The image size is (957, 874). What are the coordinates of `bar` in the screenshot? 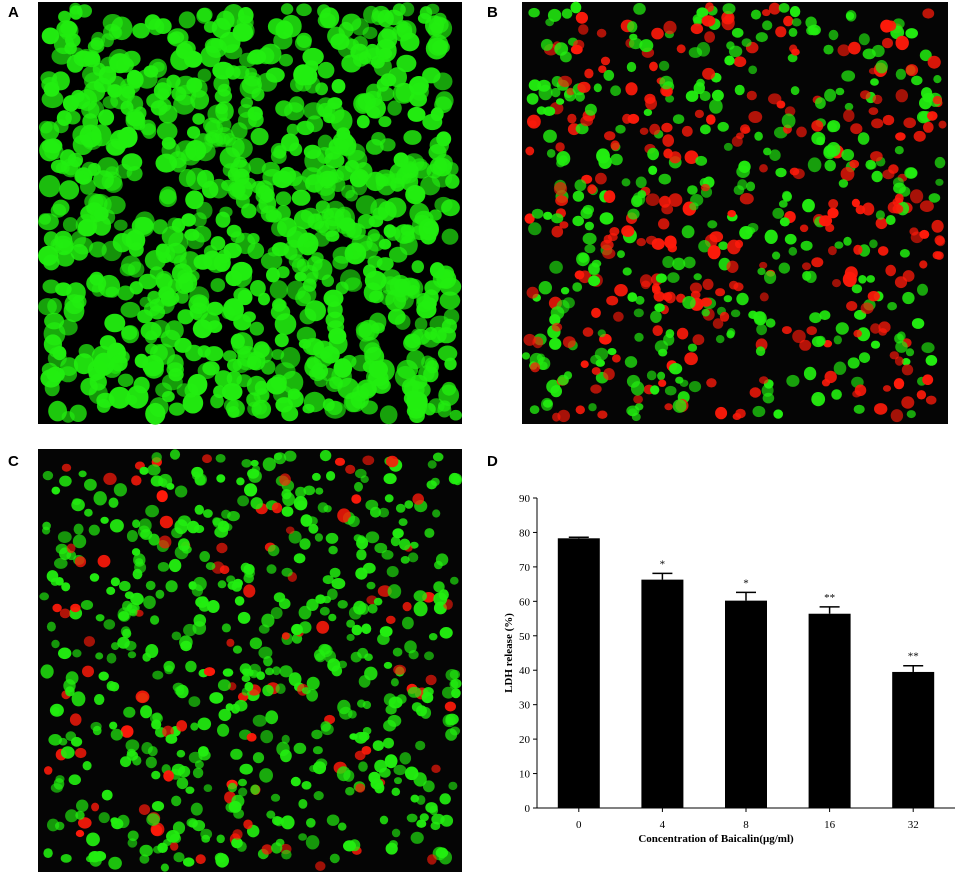 It's located at (662, 693).